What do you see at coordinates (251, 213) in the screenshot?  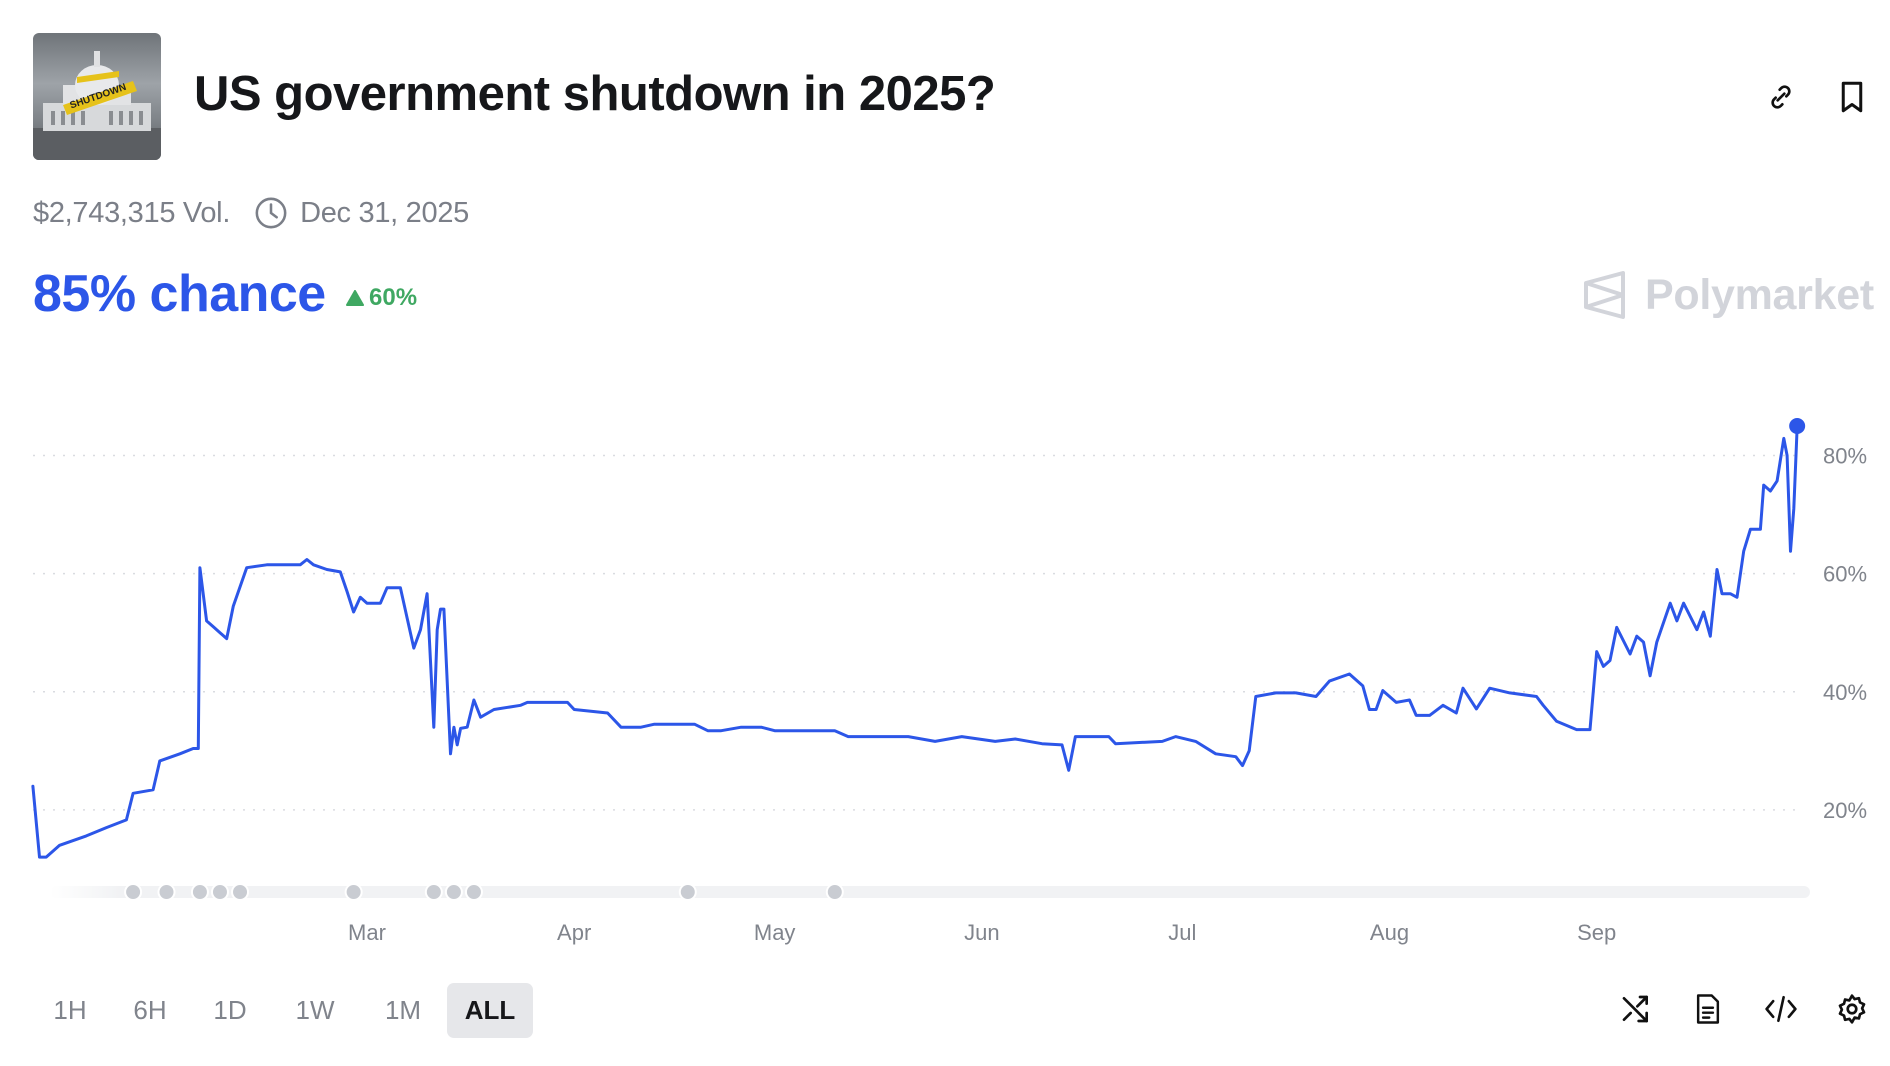 I see `market-meta: $2,743,315 Vol. Dec 31, 2025` at bounding box center [251, 213].